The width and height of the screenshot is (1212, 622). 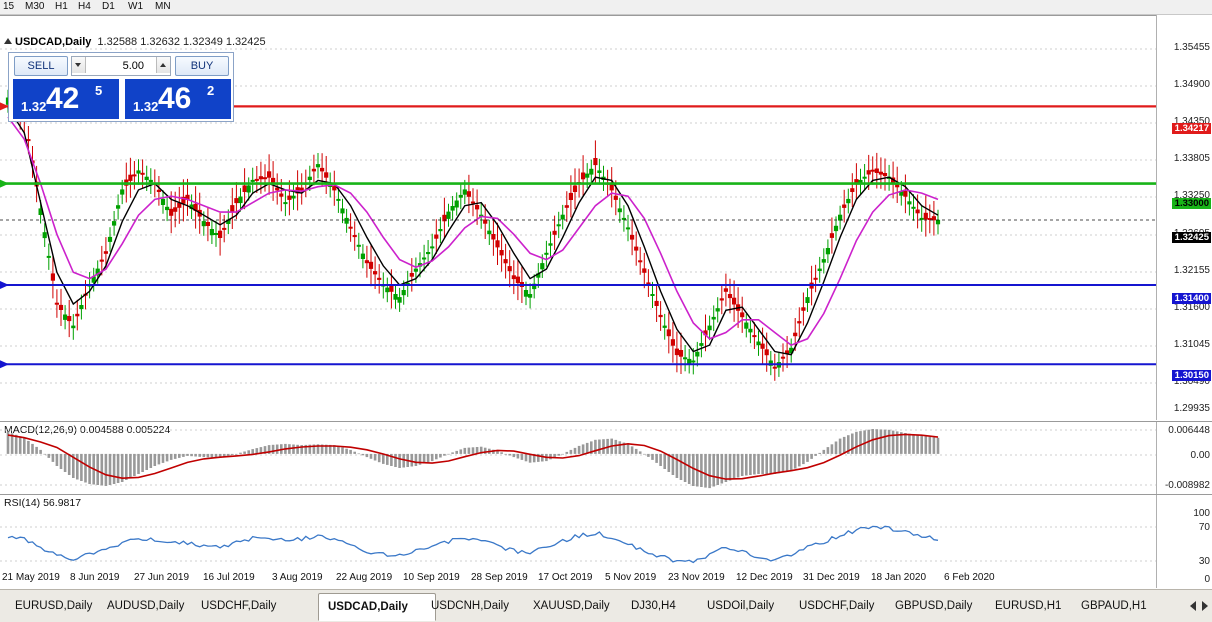 What do you see at coordinates (377, 607) in the screenshot?
I see `tab-usdcad-daily: USDCAD,Daily` at bounding box center [377, 607].